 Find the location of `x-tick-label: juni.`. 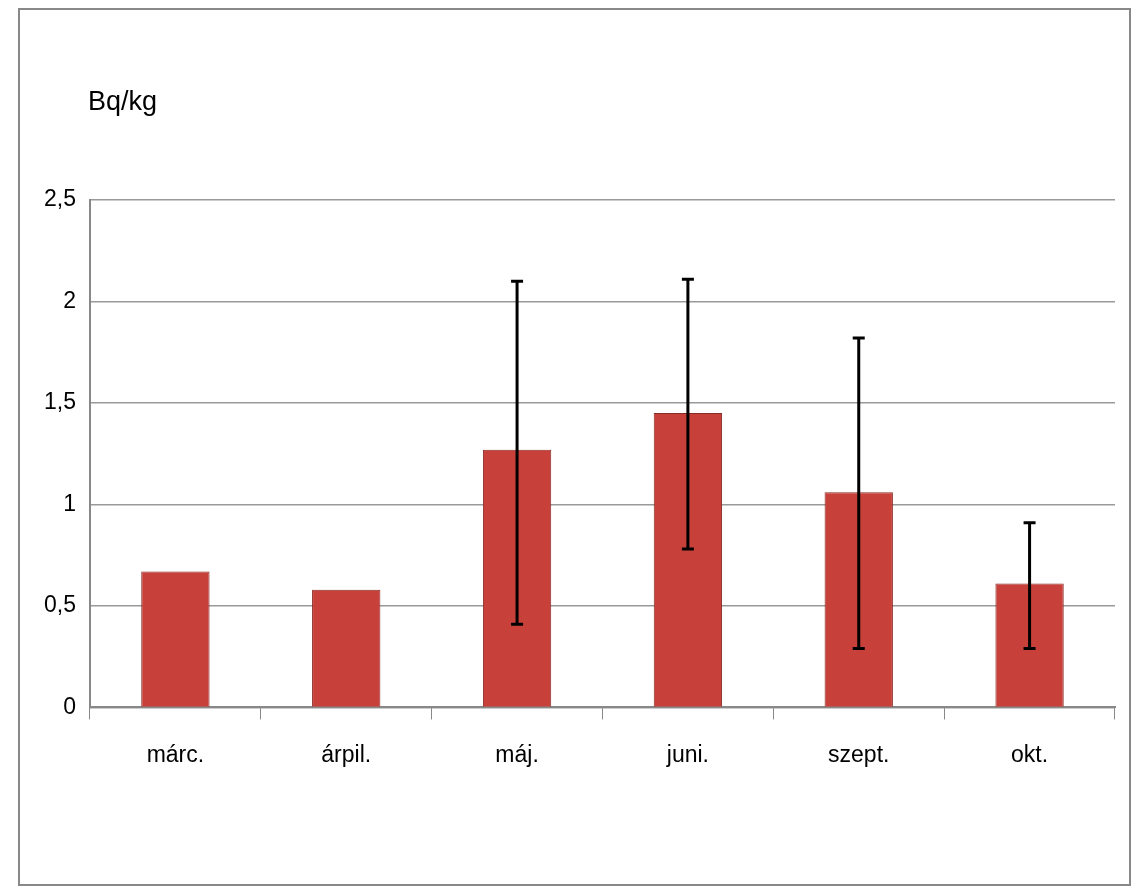

x-tick-label: juni. is located at coordinates (687, 753).